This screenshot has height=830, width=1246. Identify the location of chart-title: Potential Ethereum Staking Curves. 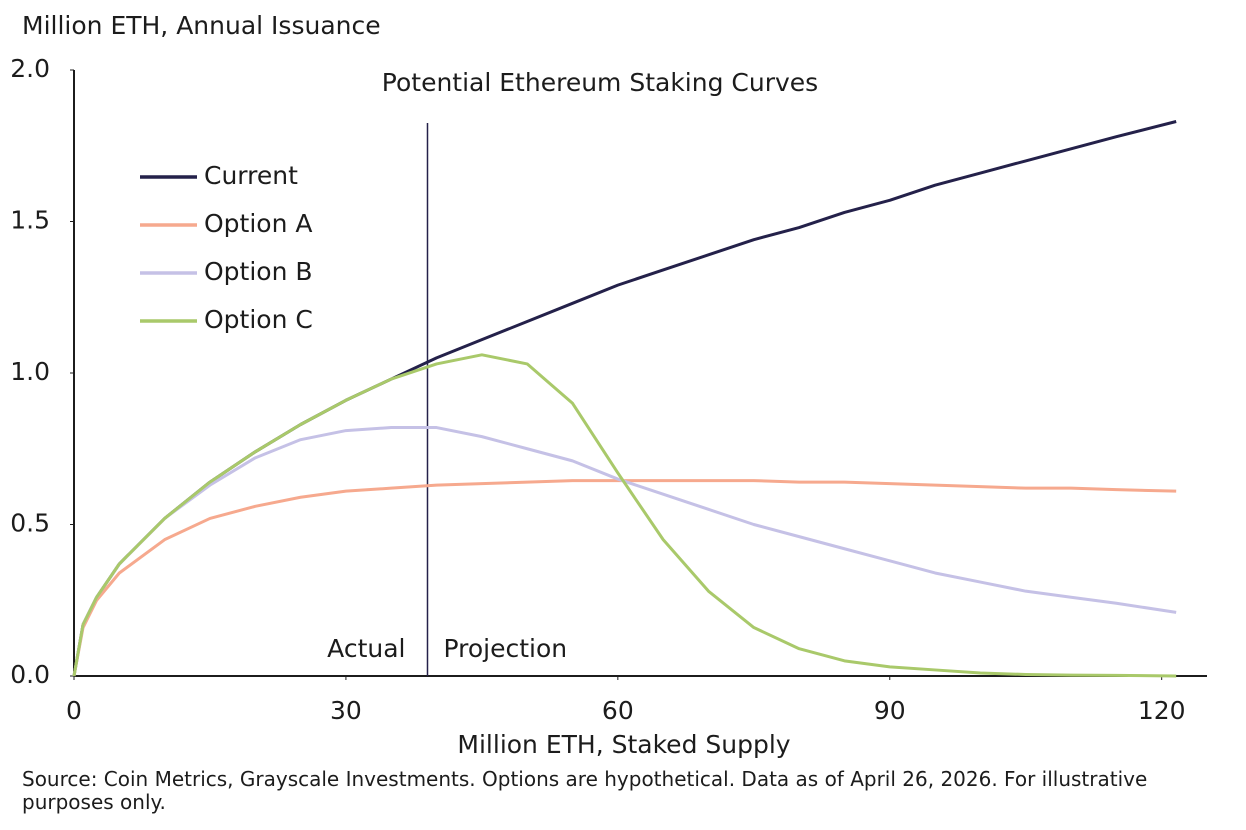
(600, 82).